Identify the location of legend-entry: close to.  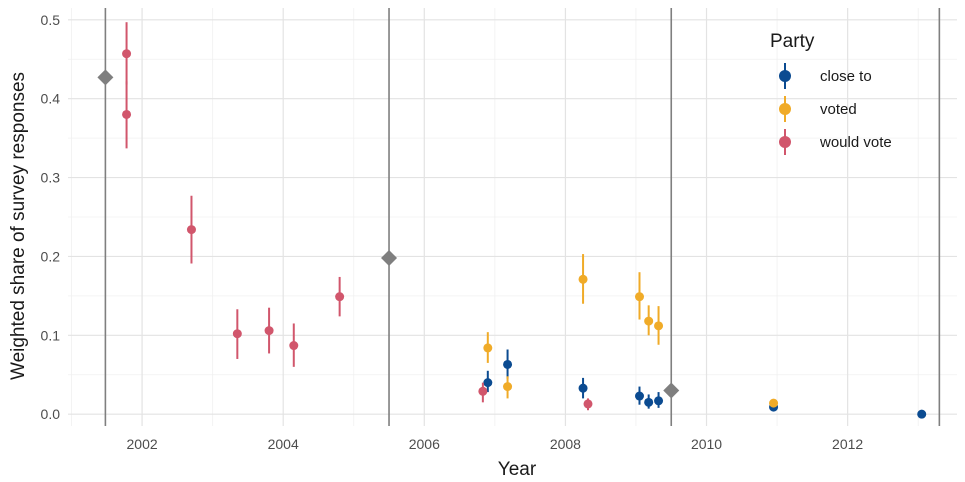
(825, 76).